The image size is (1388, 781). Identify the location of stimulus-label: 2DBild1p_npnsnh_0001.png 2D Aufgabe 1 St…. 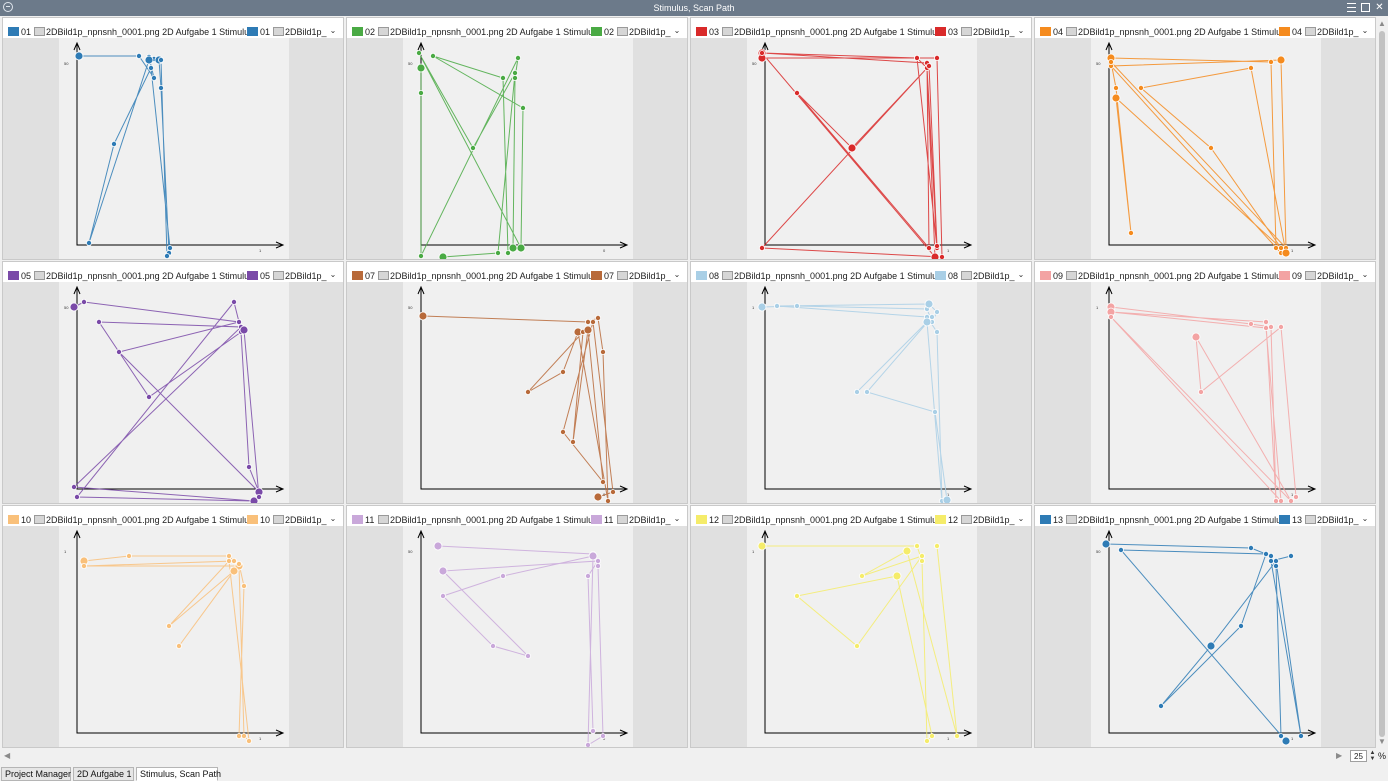
(150, 520).